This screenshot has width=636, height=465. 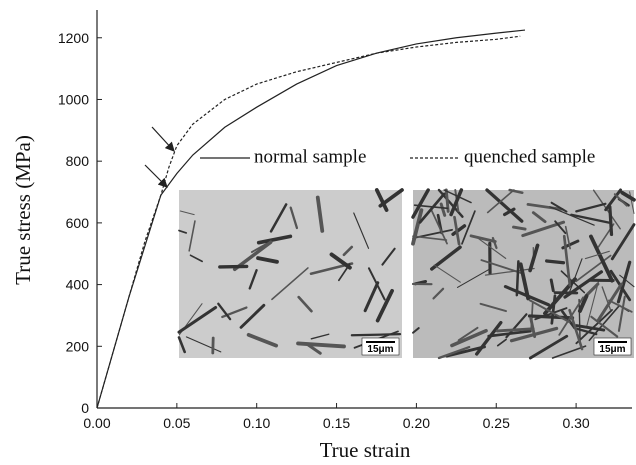 What do you see at coordinates (336, 423) in the screenshot?
I see `x-tick-label: 0.15` at bounding box center [336, 423].